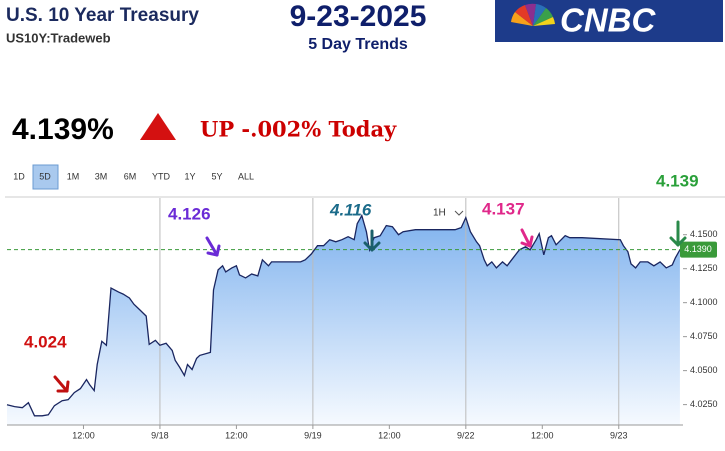  I want to click on logo: CNBC, so click(609, 21).